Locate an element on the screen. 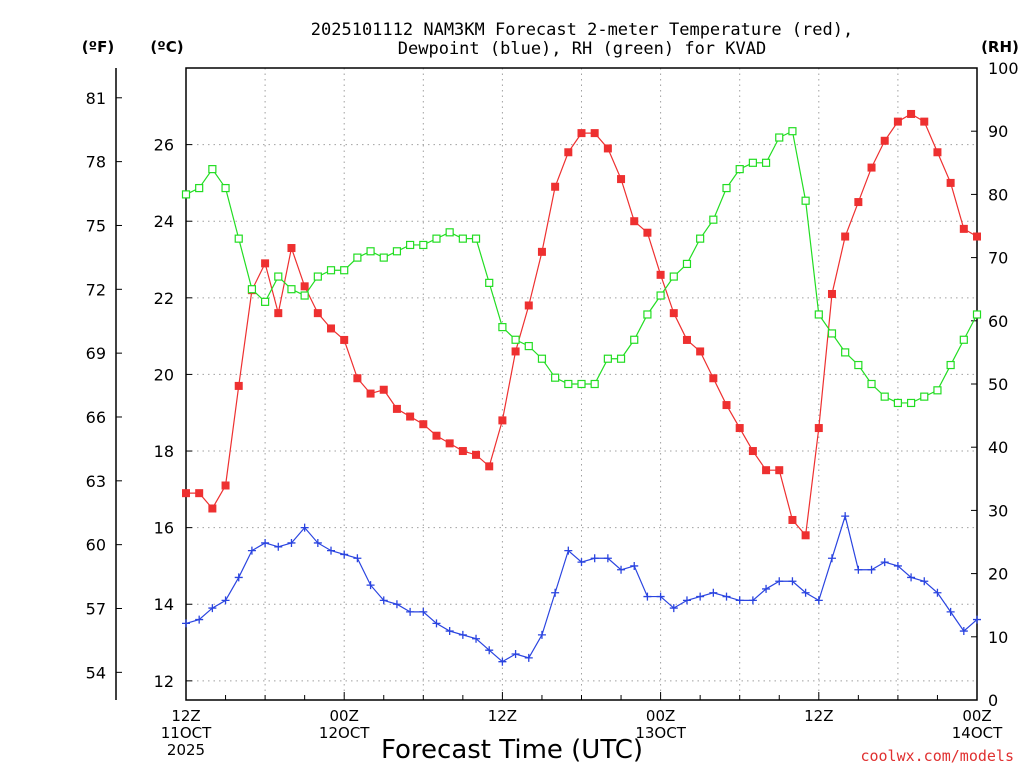 The height and width of the screenshot is (768, 1024). celsius-tick-label: 18 is located at coordinates (164, 451).